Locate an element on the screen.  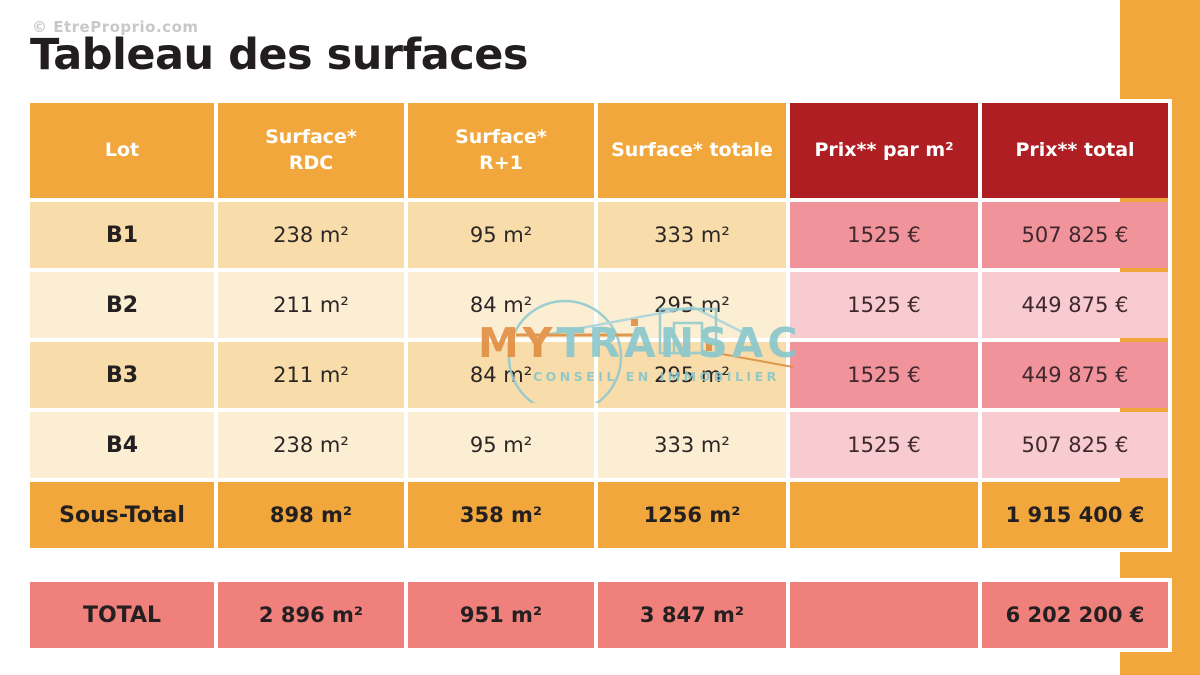
page-title: Tableau des surfaces is located at coordinates (279, 55).